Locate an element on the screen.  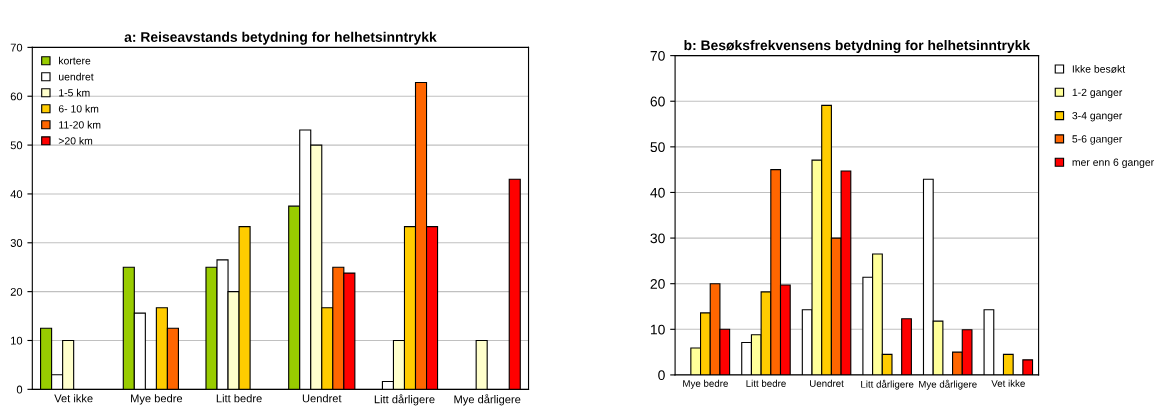
legend-label: >20 km is located at coordinates (75, 140).